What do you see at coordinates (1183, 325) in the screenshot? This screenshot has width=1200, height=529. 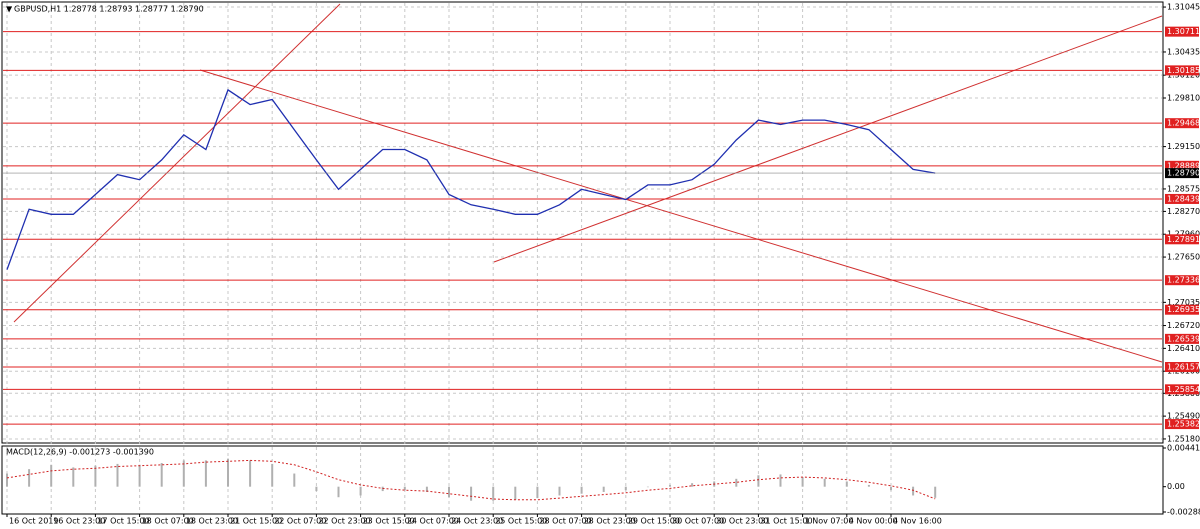 I see `y-tick-label: 1.26720` at bounding box center [1183, 325].